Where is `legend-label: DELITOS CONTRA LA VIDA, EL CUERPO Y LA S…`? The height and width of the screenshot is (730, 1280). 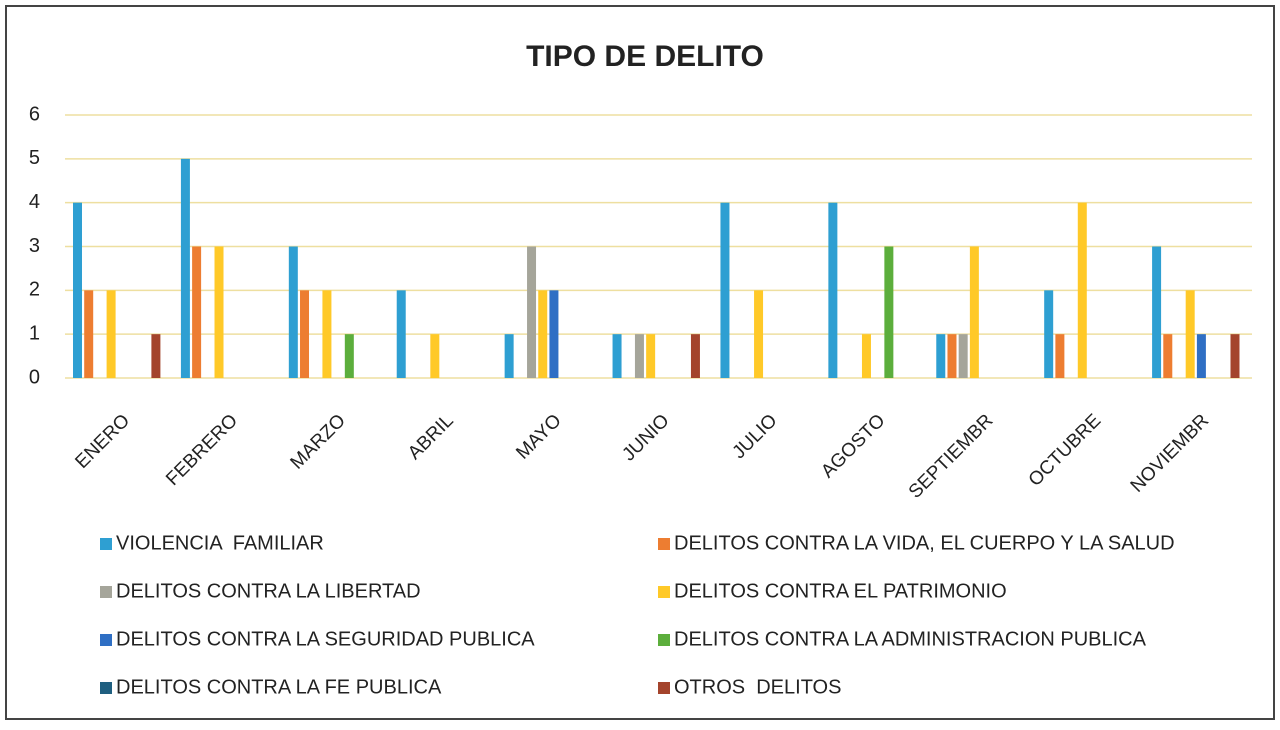 legend-label: DELITOS CONTRA LA VIDA, EL CUERPO Y LA S… is located at coordinates (924, 543).